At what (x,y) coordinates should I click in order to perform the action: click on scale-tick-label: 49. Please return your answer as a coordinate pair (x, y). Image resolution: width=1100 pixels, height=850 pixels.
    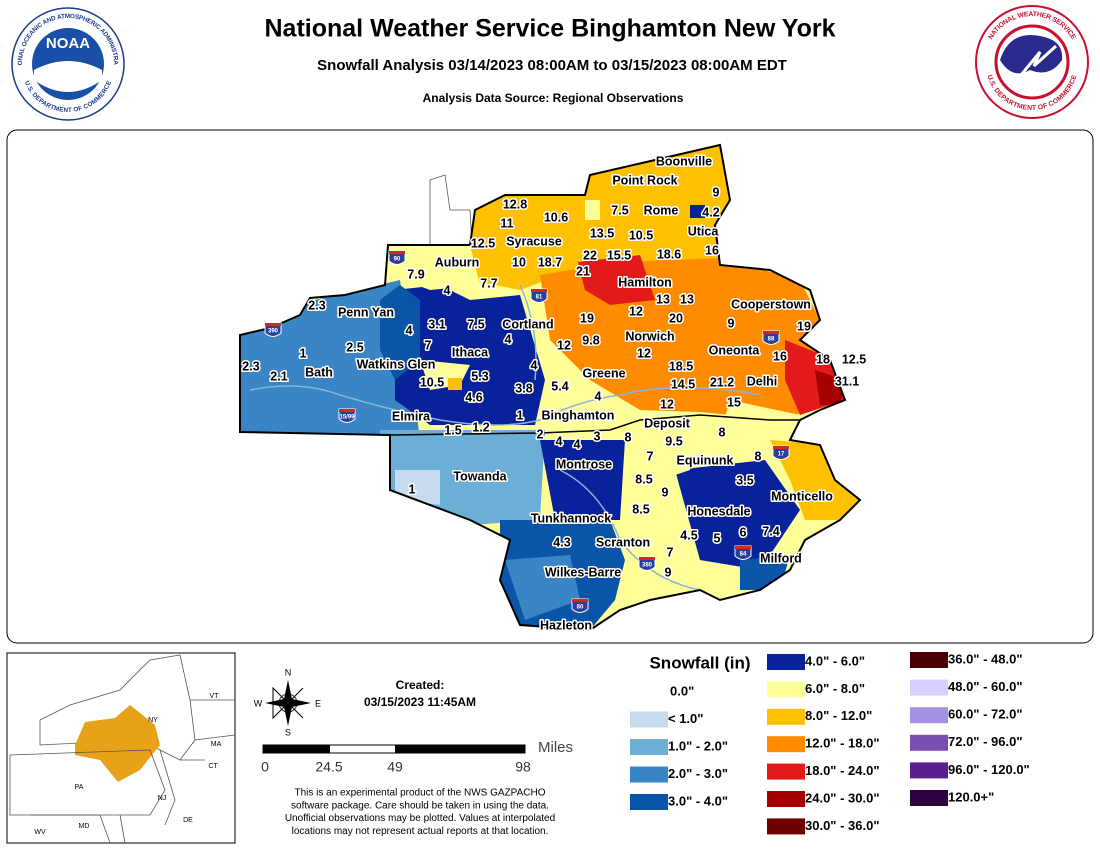
    Looking at the image, I should click on (395, 767).